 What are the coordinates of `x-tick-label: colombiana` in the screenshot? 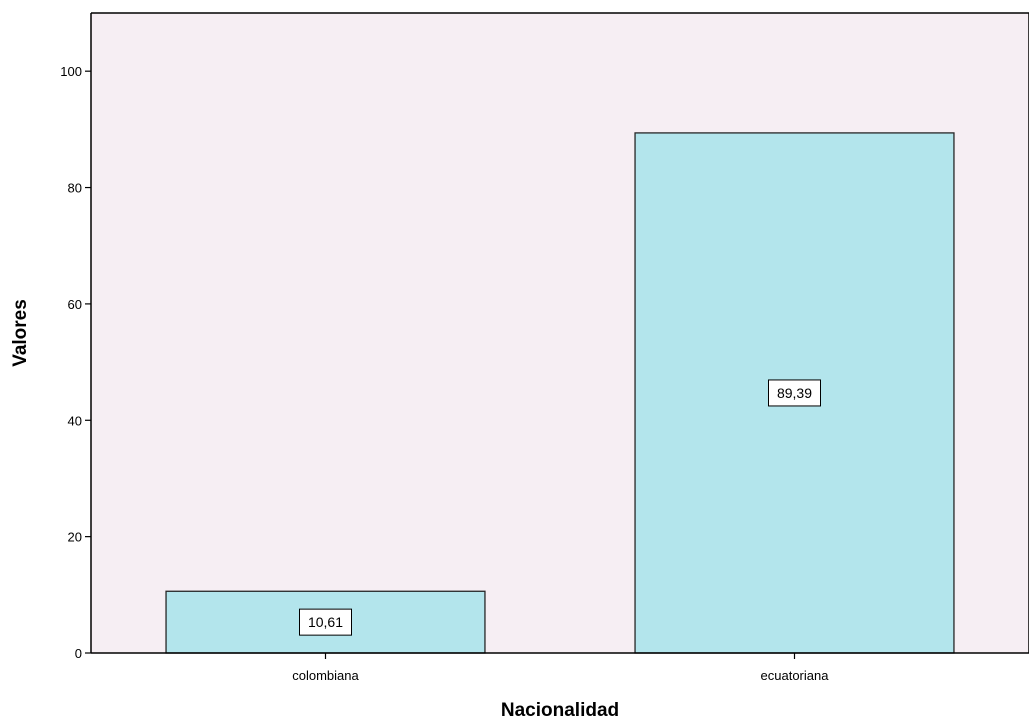 It's located at (325, 675).